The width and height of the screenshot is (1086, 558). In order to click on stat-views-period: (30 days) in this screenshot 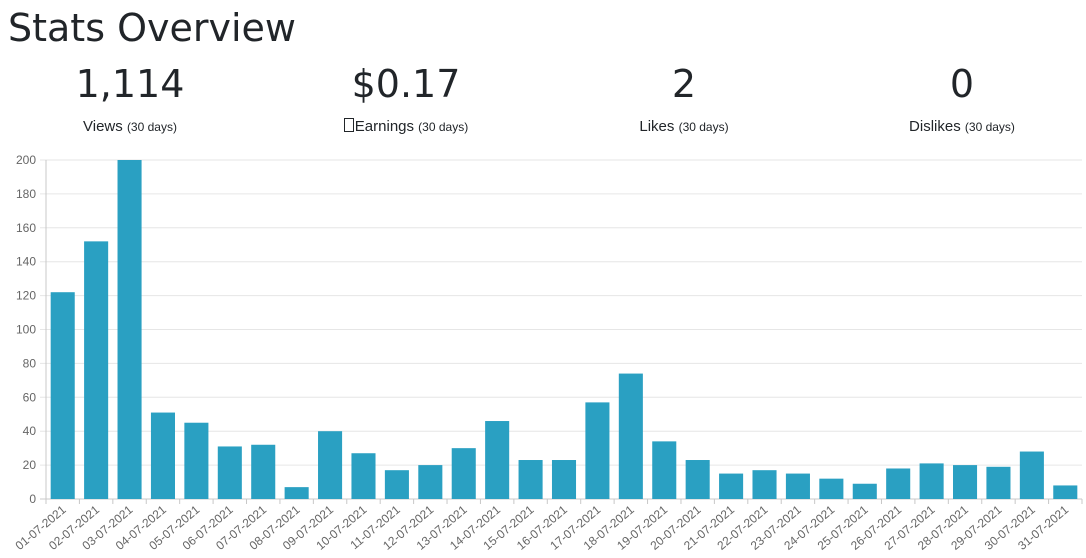, I will do `click(151, 127)`.